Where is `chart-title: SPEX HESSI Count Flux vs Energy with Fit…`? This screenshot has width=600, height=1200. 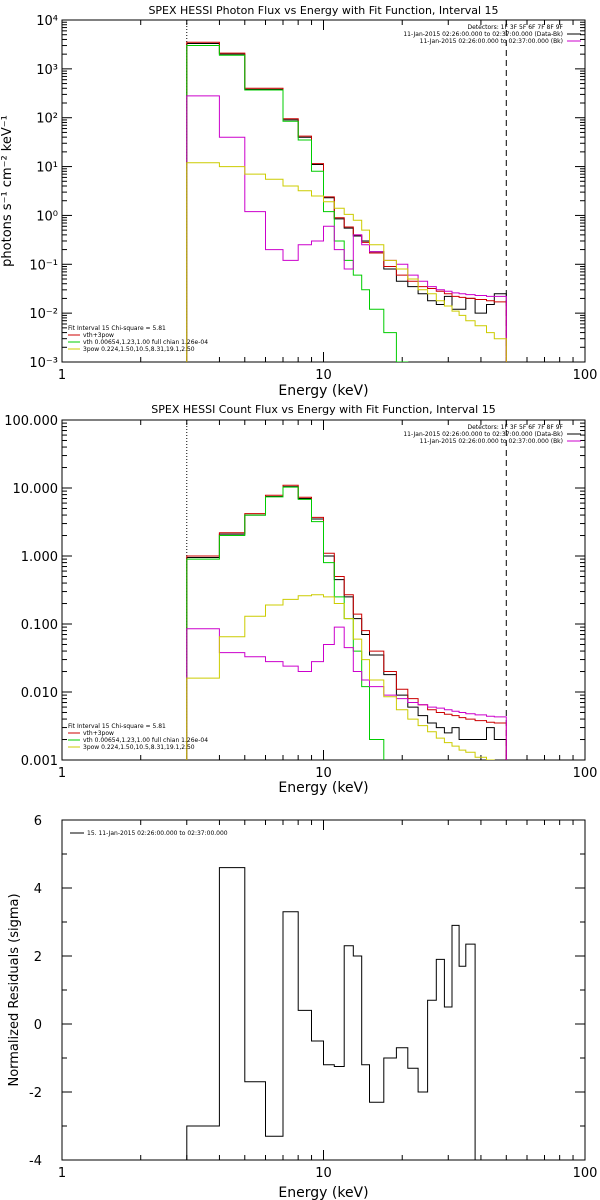 chart-title: SPEX HESSI Count Flux vs Energy with Fit… is located at coordinates (323, 409).